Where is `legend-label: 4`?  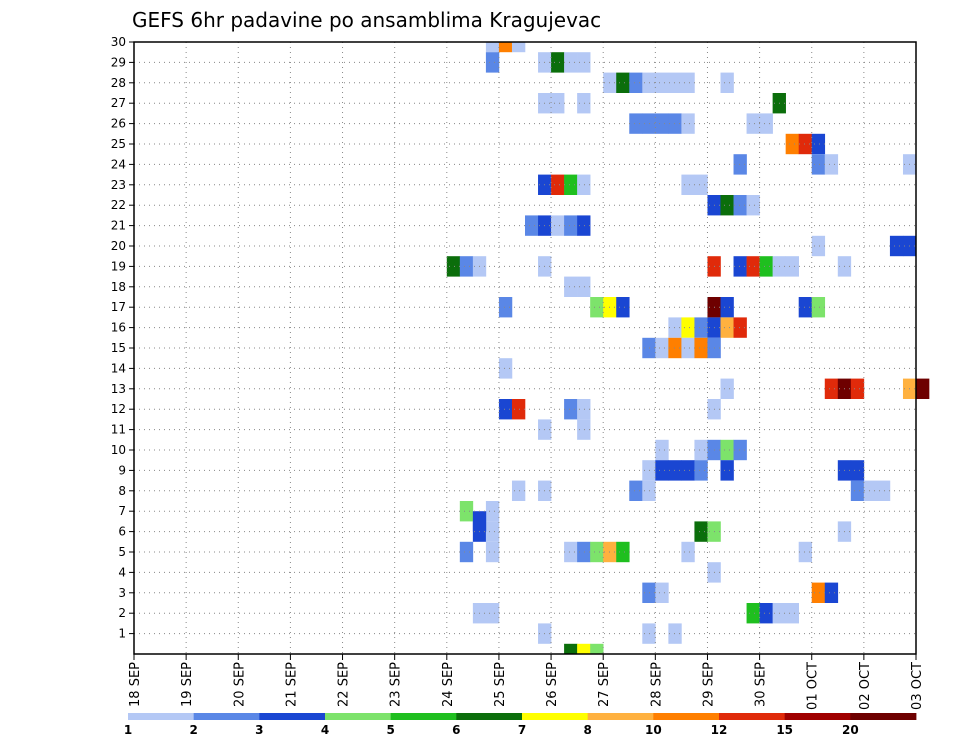 legend-label: 4 is located at coordinates (325, 730).